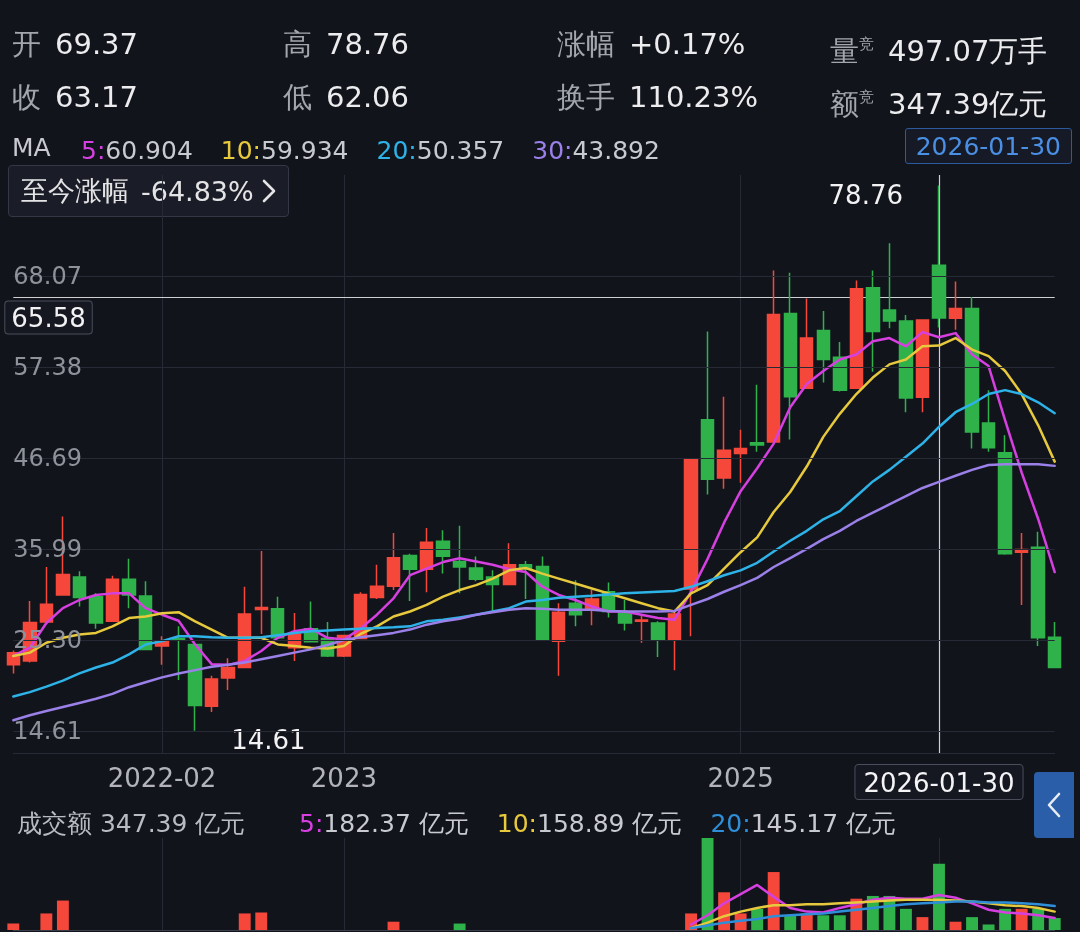 This screenshot has width=1080, height=932. I want to click on text: 低 62.06, so click(346, 97).